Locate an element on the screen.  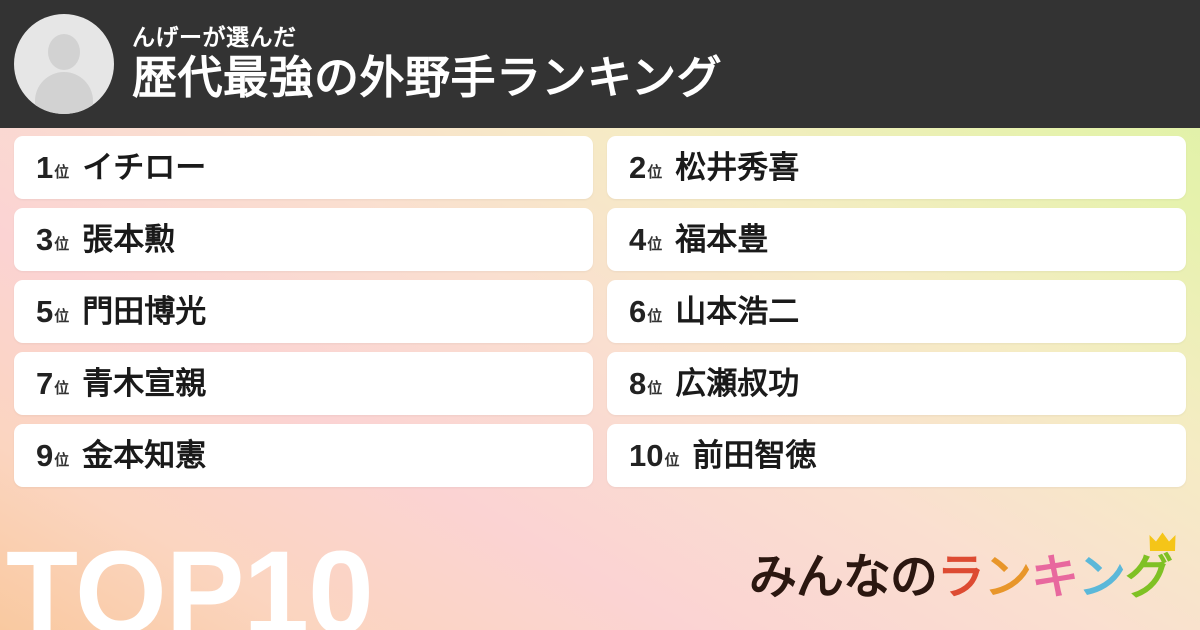
rank-entry-name: 広瀬叔功 is located at coordinates (737, 383).